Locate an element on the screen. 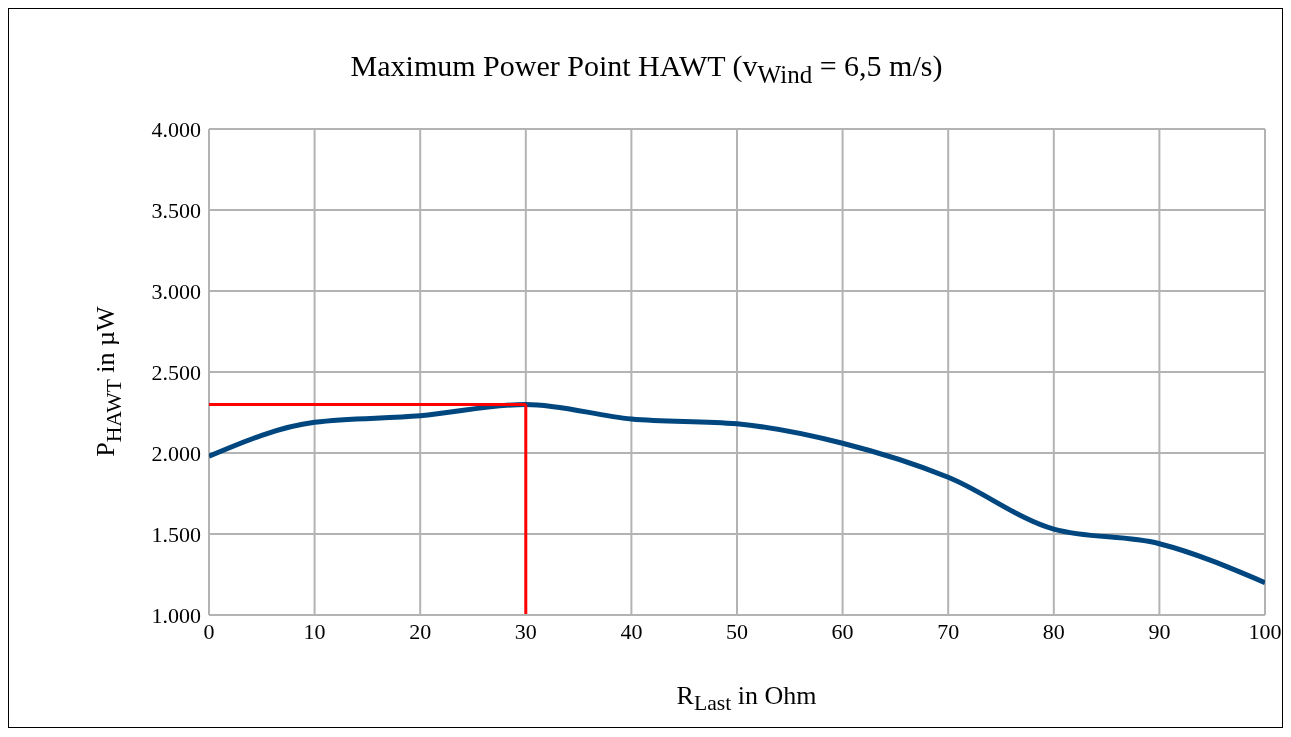 The height and width of the screenshot is (737, 1291). y-tick-label: 2.500 is located at coordinates (176, 372).